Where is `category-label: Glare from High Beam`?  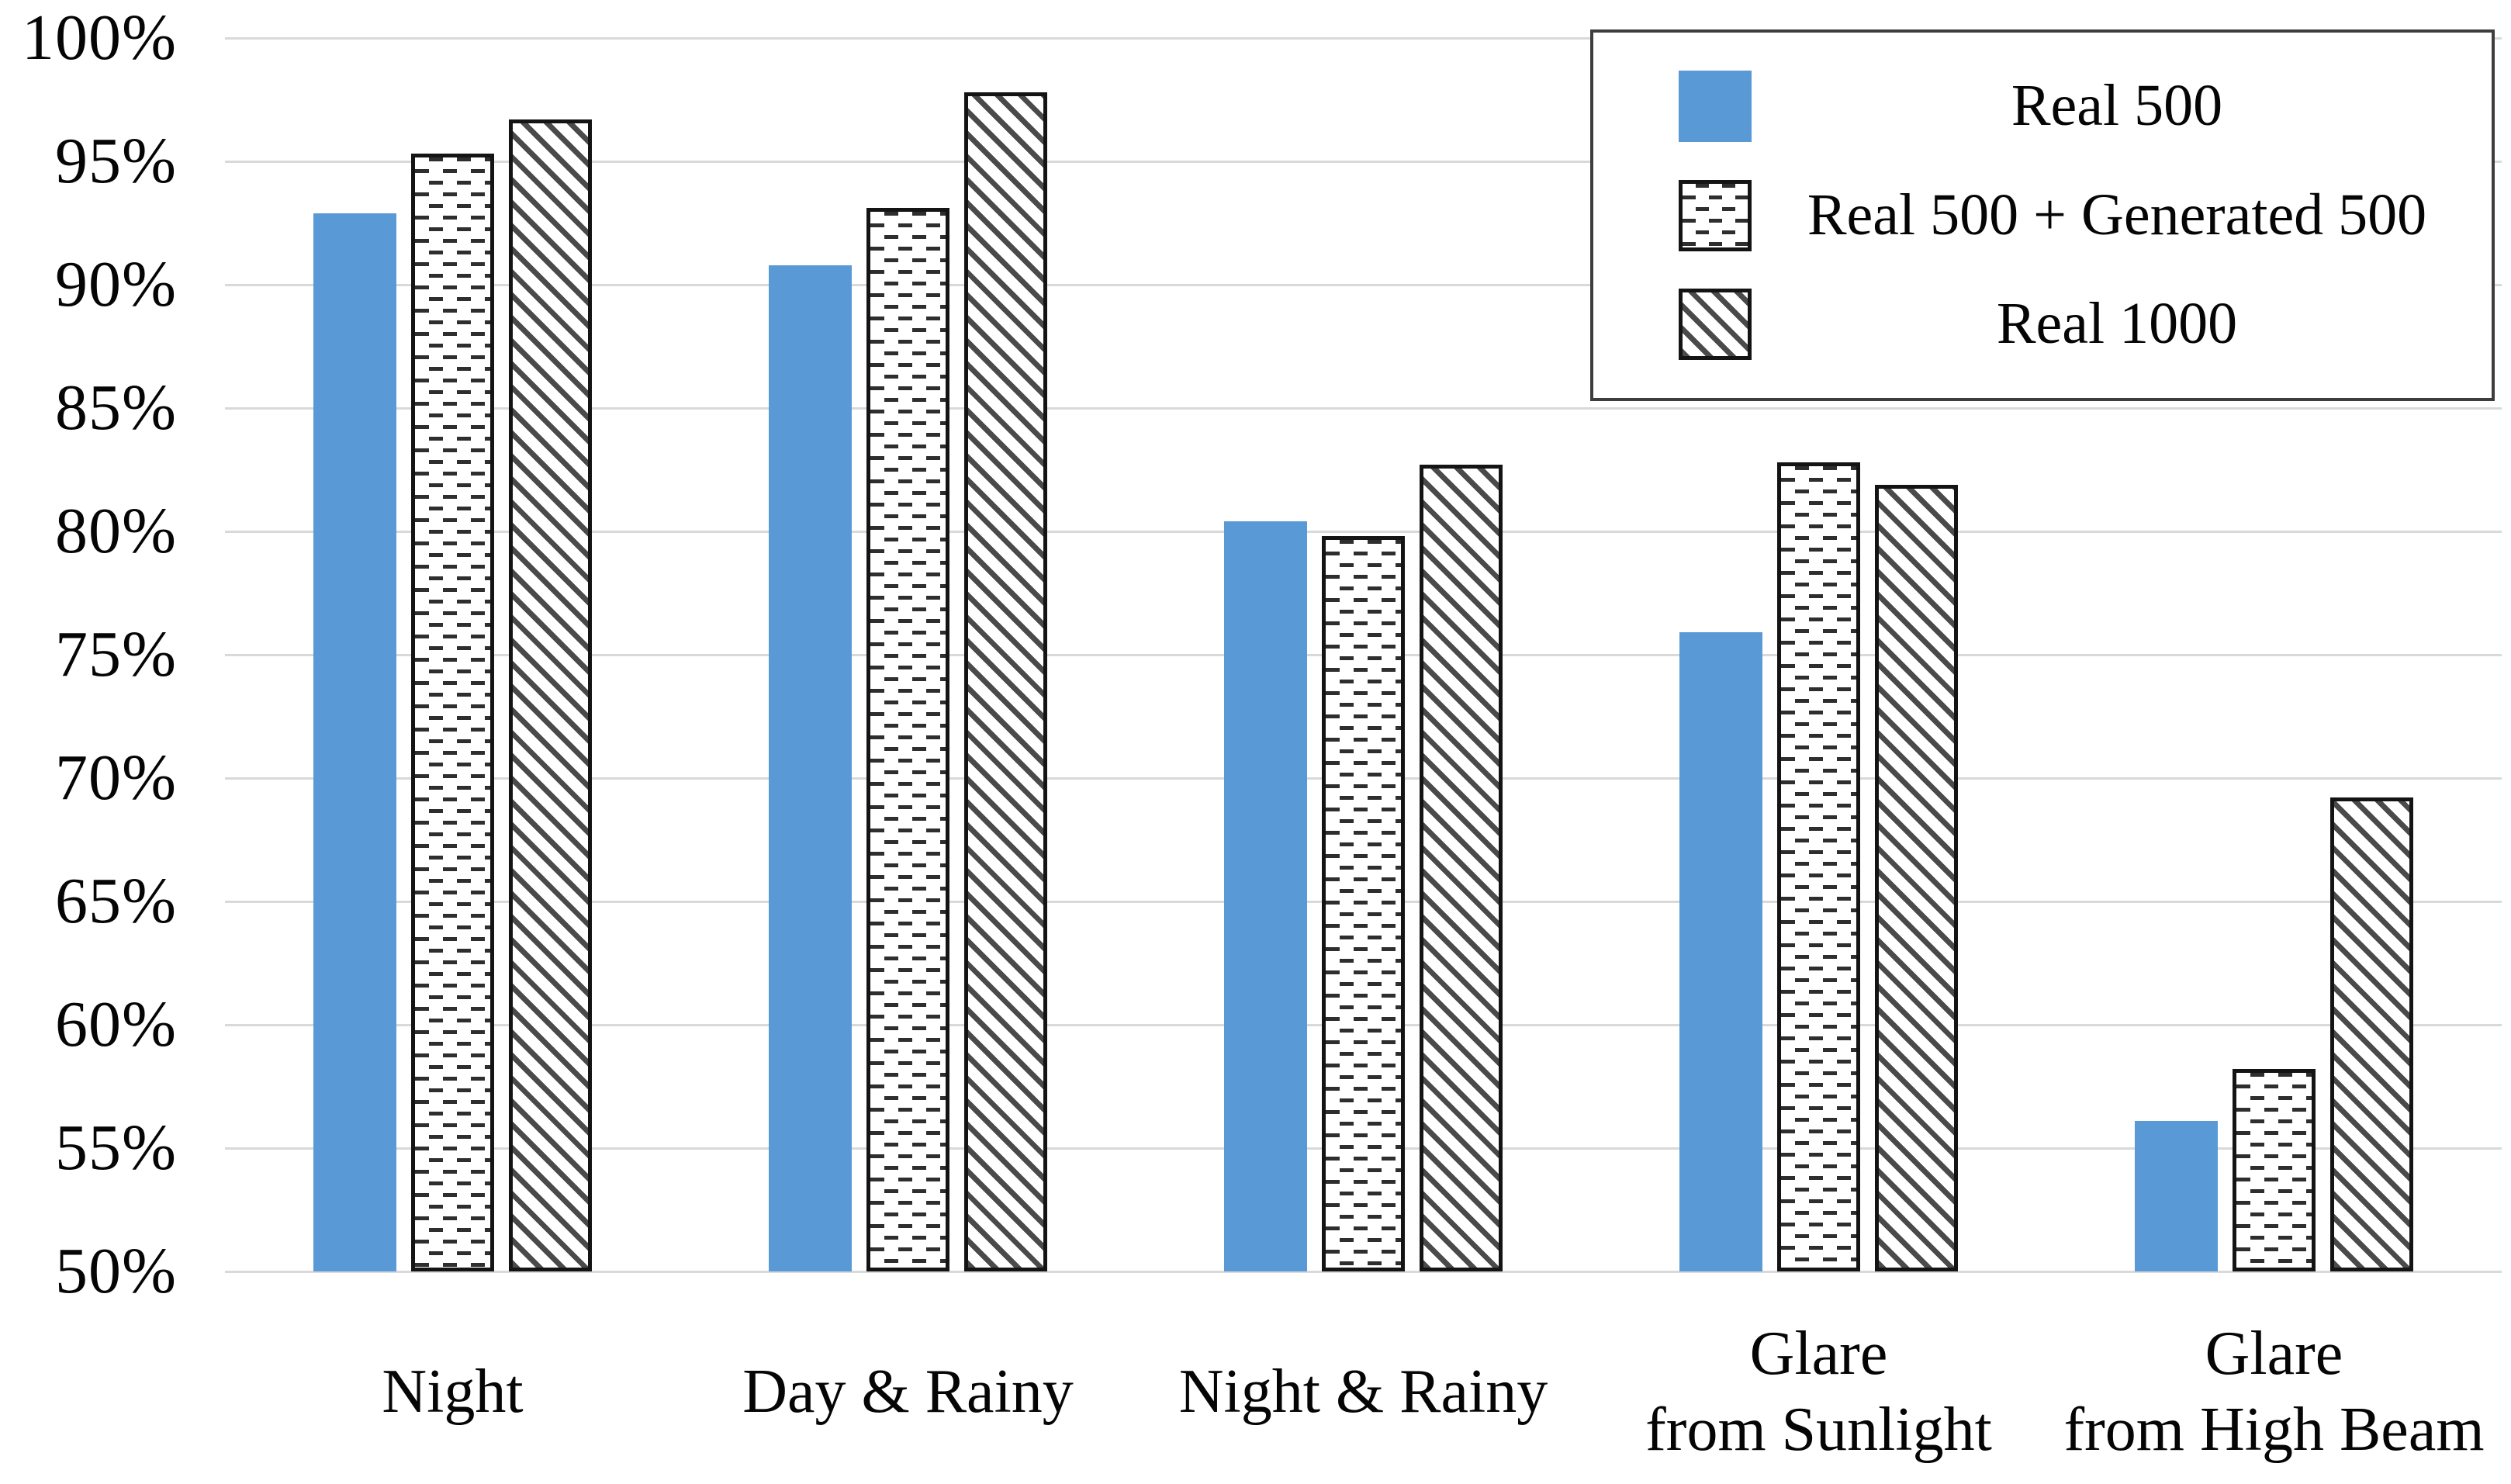 category-label: Glare from High Beam is located at coordinates (2274, 1392).